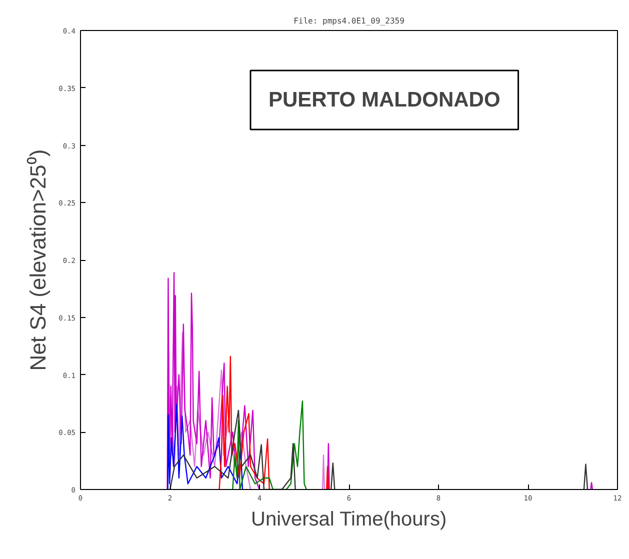  Describe the element at coordinates (38, 260) in the screenshot. I see `y-axis-title: Net S4 (elevation>25⁰)` at that location.